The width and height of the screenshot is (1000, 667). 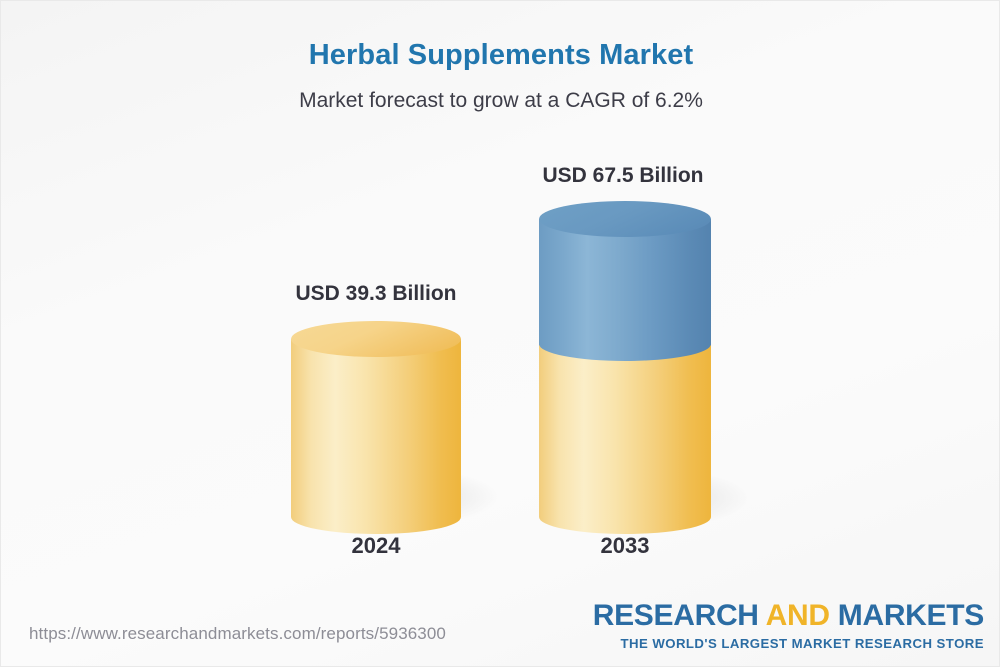 I want to click on category-label-2024: 2024, so click(x=376, y=545).